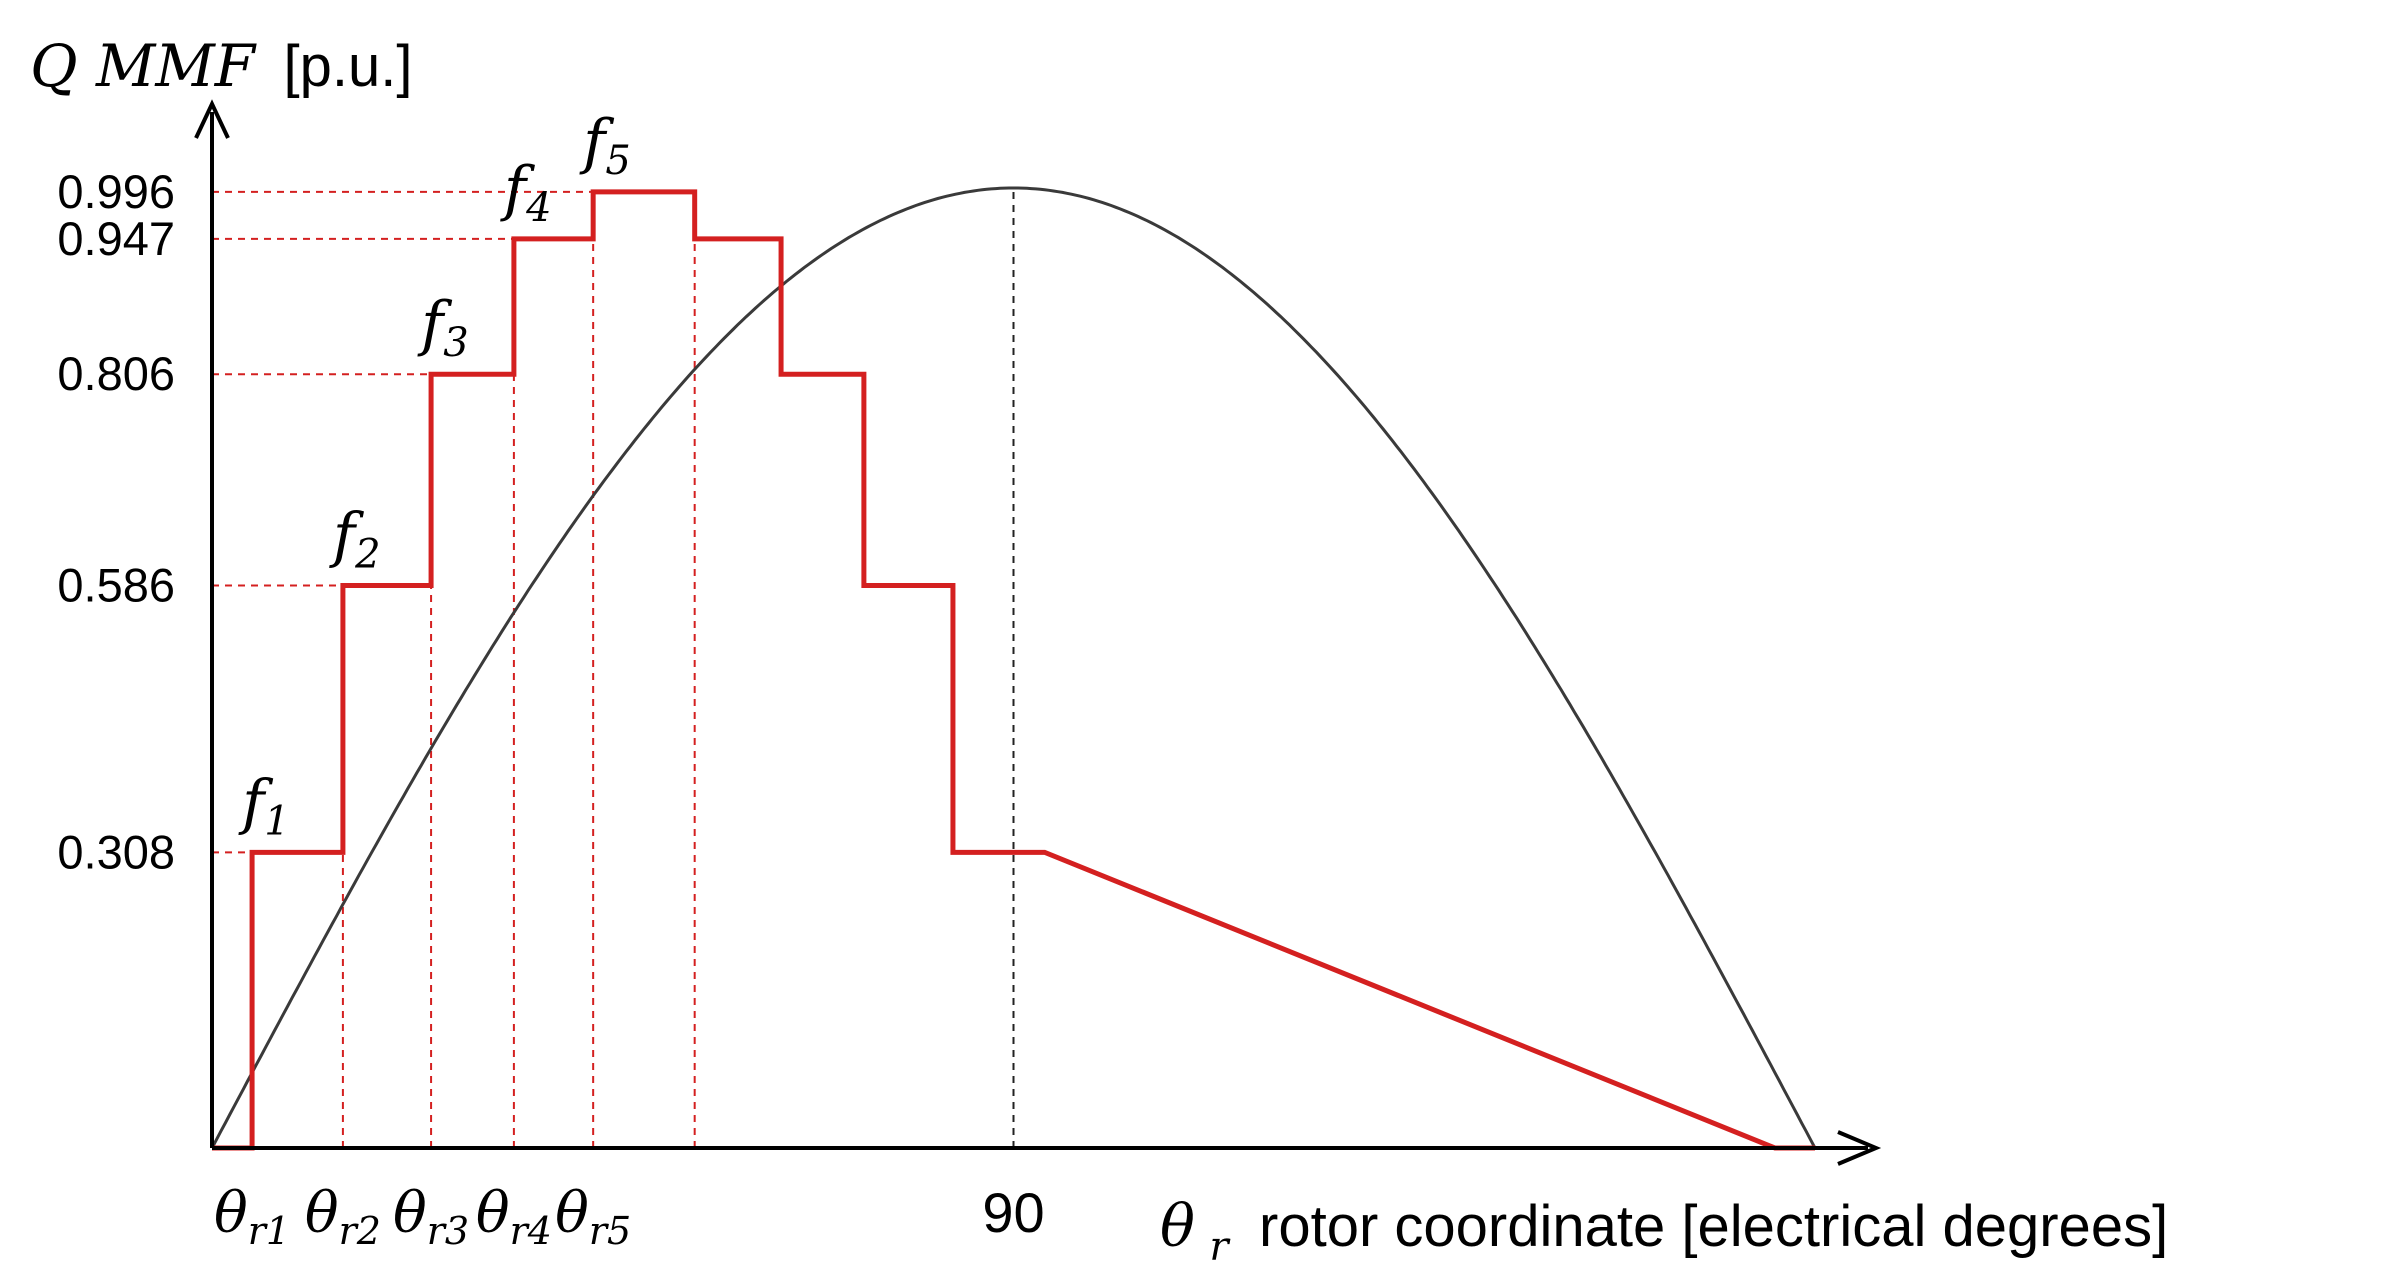 The height and width of the screenshot is (1285, 2398). Describe the element at coordinates (605, 145) in the screenshot. I see `step-label: f5` at that location.